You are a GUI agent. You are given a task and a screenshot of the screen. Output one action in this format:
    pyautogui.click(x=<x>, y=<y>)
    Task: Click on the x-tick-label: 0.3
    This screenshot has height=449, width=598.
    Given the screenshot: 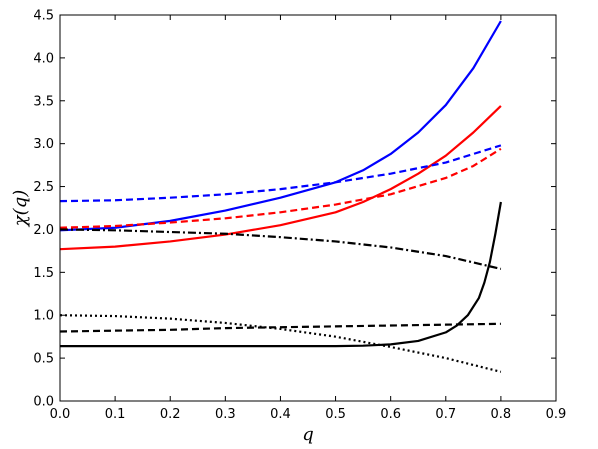 What is the action you would take?
    pyautogui.click(x=225, y=414)
    